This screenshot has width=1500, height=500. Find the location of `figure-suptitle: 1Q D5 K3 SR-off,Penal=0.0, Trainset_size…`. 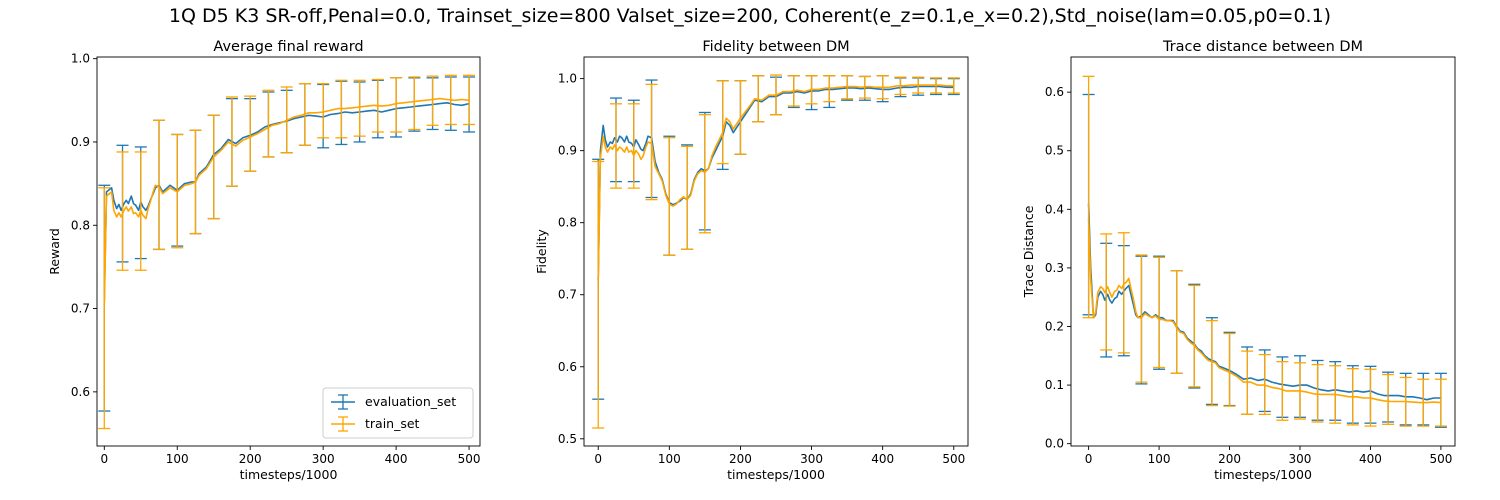

figure-suptitle: 1Q D5 K3 SR-off,Penal=0.0, Trainset_size… is located at coordinates (750, 16).